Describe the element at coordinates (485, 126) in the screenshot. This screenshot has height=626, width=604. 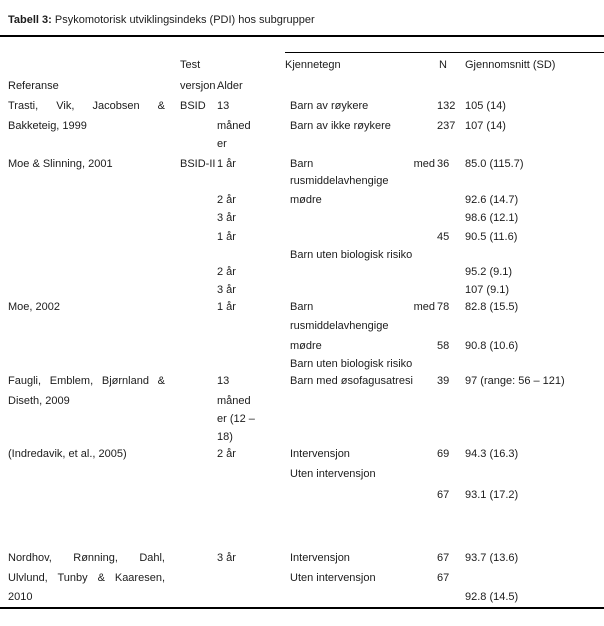
I see `gjennomsnitt-cell: 107 (14)` at that location.